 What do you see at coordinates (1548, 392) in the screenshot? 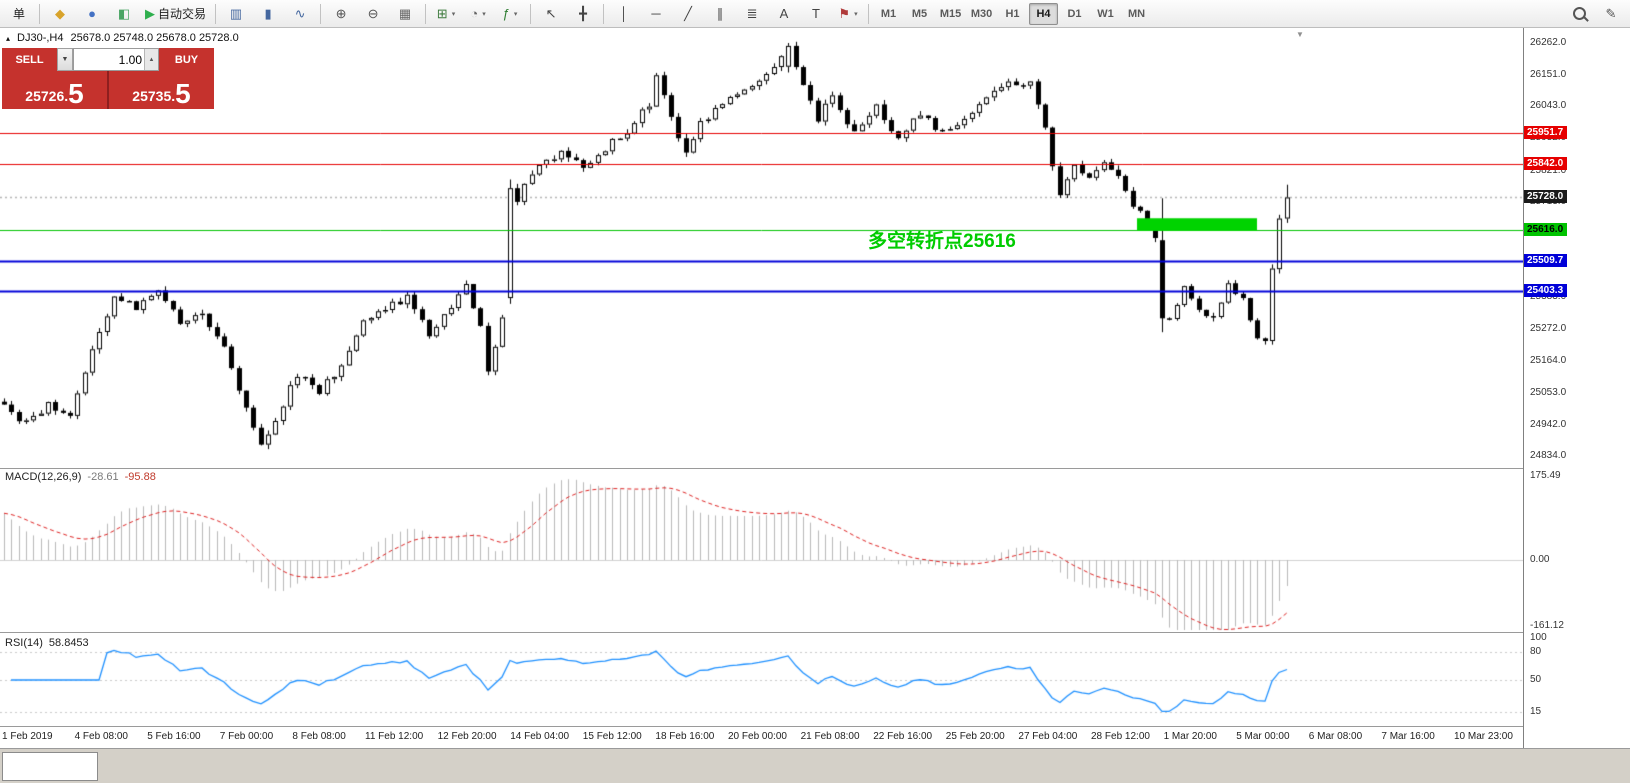
I see `price-tick-label: 25053.0` at bounding box center [1548, 392].